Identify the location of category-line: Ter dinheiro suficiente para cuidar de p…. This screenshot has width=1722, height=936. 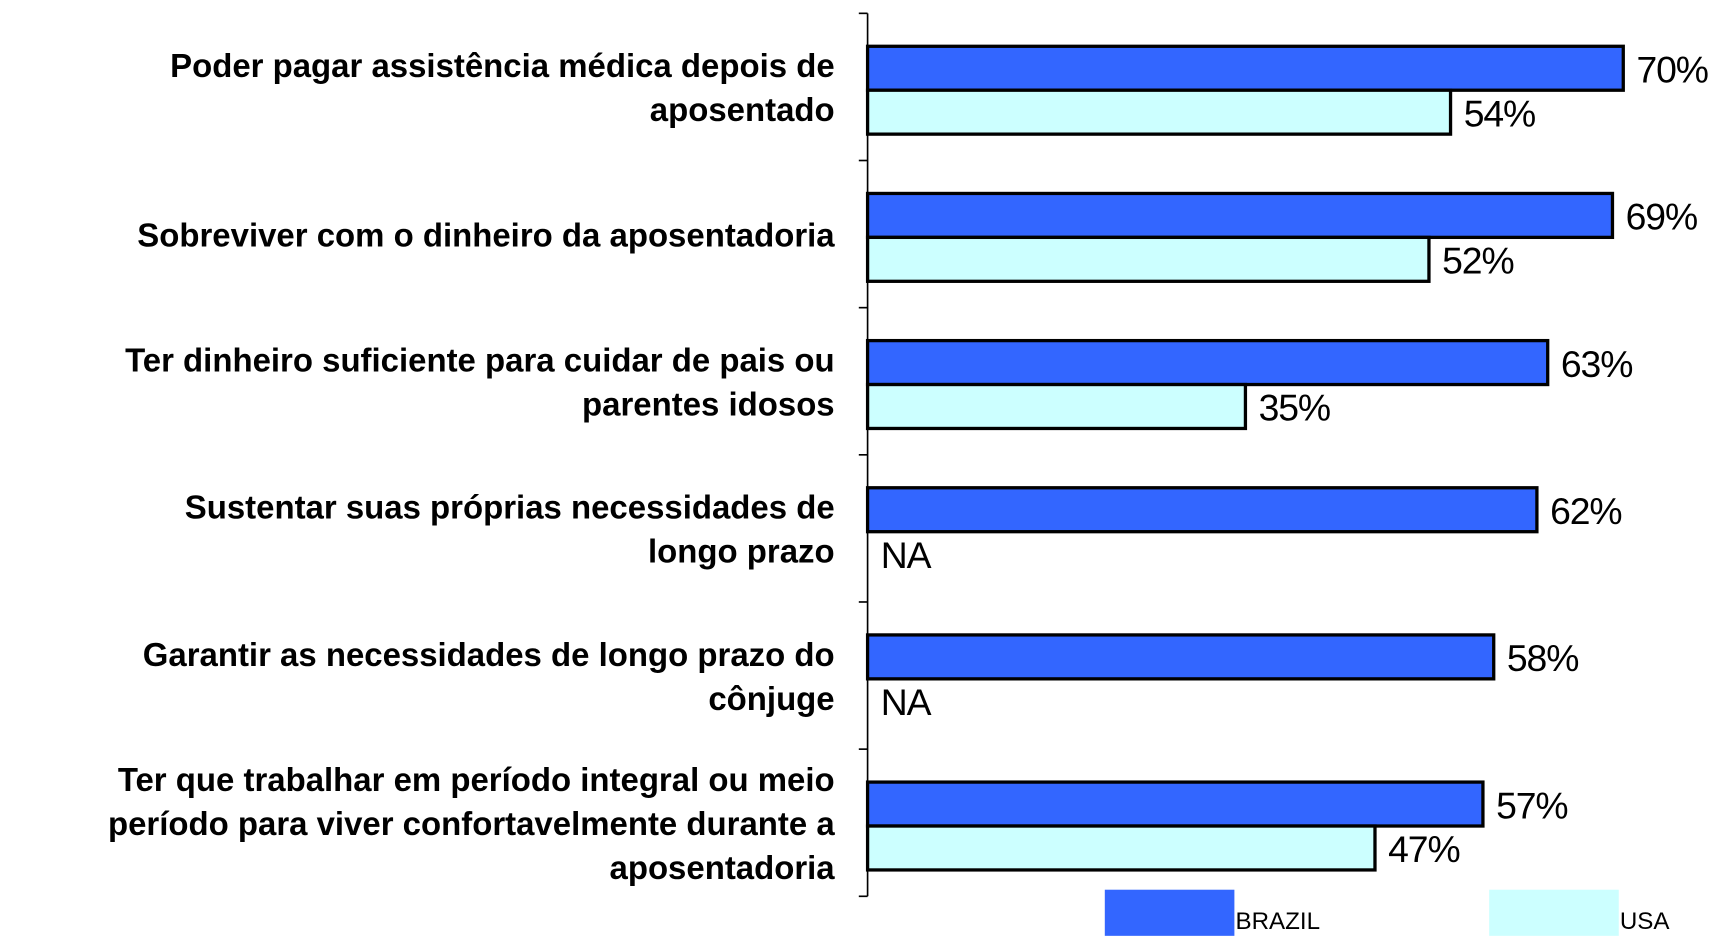
(480, 359).